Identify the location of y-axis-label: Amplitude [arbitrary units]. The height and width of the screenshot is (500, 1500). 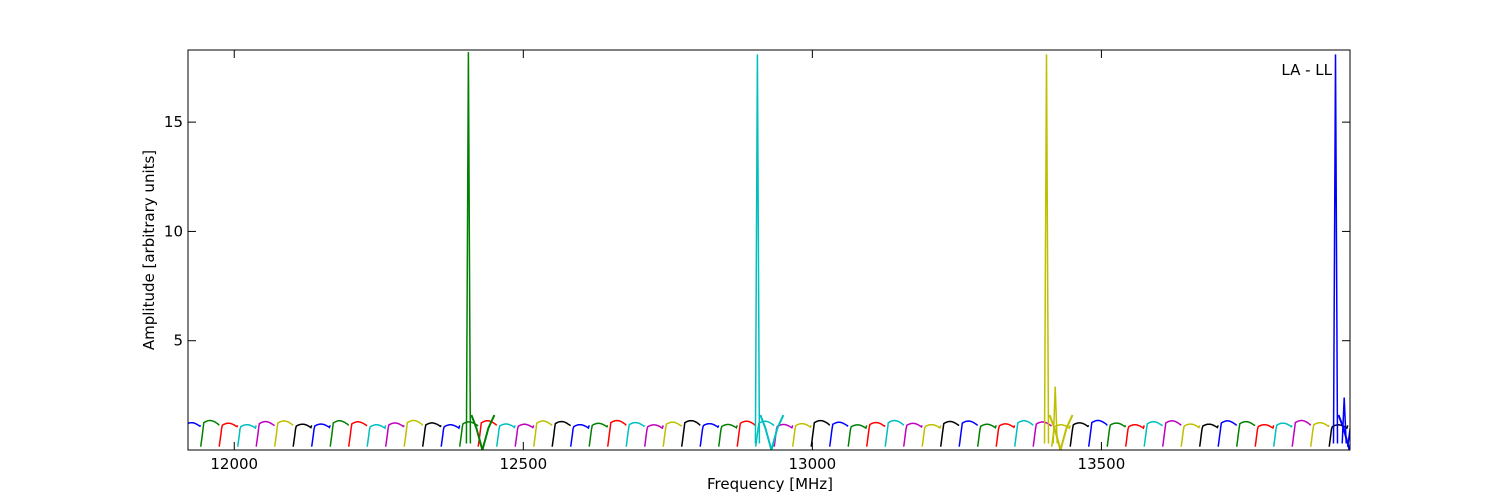
(149, 250).